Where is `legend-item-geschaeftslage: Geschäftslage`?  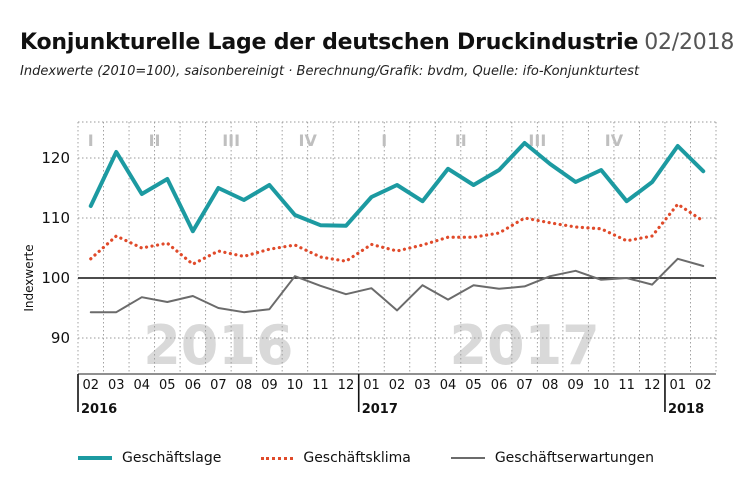
legend-item-geschaeftslage: Geschäftslage is located at coordinates (149, 458).